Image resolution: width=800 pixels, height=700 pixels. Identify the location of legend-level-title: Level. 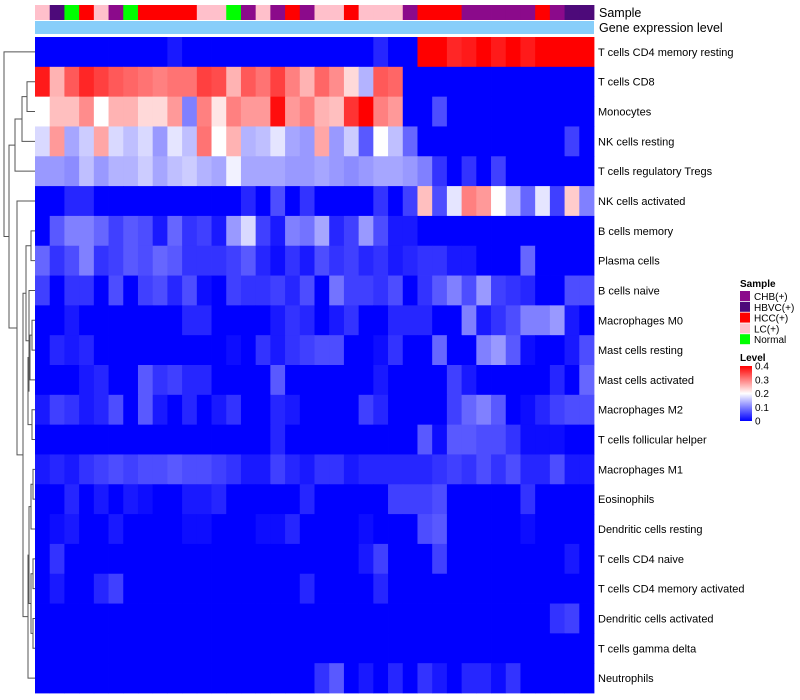
(753, 358).